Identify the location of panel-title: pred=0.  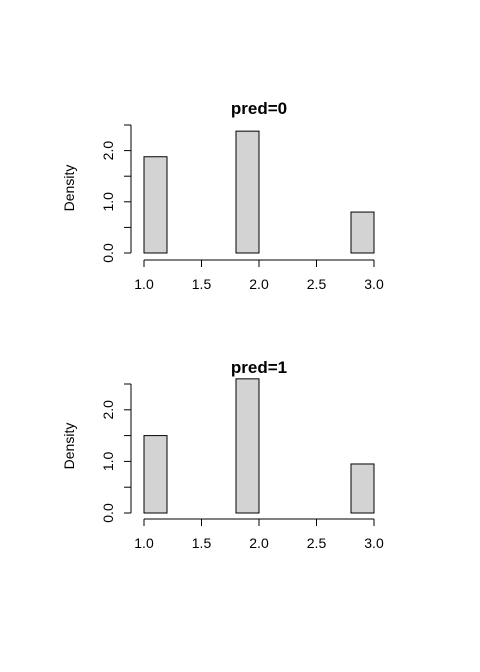
(259, 108).